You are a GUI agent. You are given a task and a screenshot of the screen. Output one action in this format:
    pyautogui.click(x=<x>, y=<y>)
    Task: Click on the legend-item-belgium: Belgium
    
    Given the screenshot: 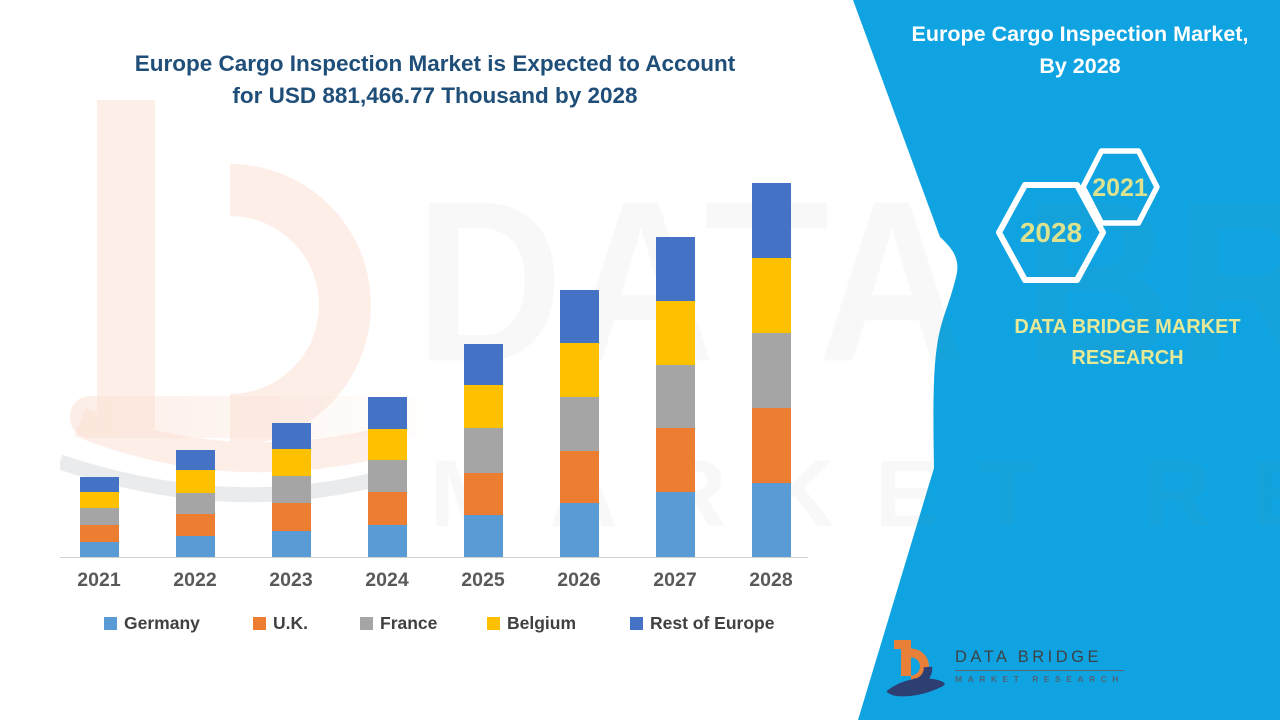 What is the action you would take?
    pyautogui.click(x=531, y=623)
    